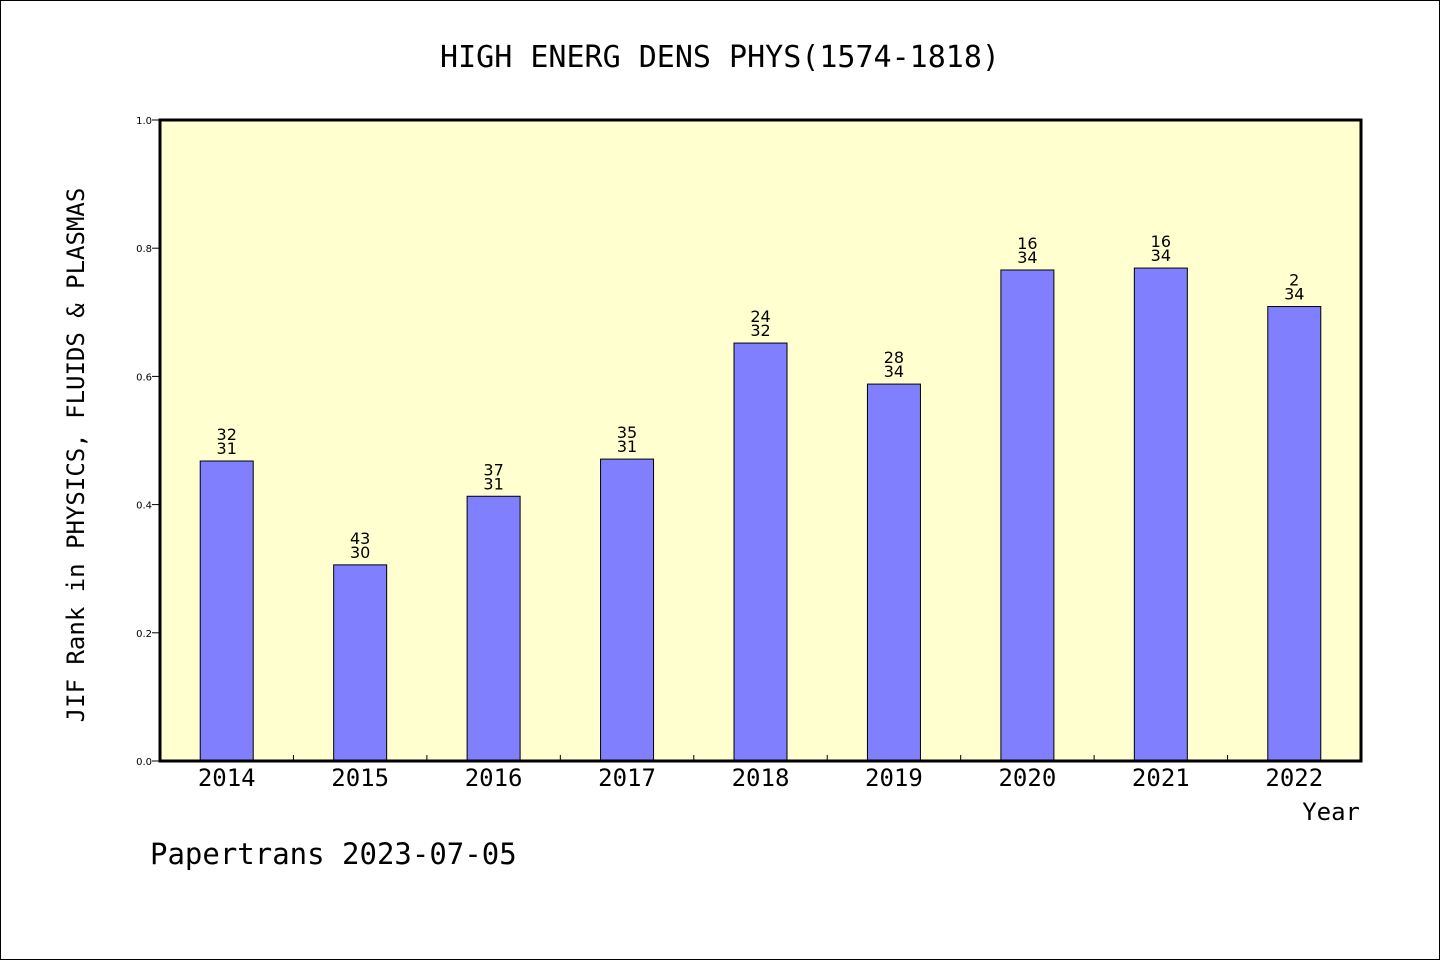 This screenshot has height=960, width=1440. I want to click on y-tick-label: 0.2, so click(144, 634).